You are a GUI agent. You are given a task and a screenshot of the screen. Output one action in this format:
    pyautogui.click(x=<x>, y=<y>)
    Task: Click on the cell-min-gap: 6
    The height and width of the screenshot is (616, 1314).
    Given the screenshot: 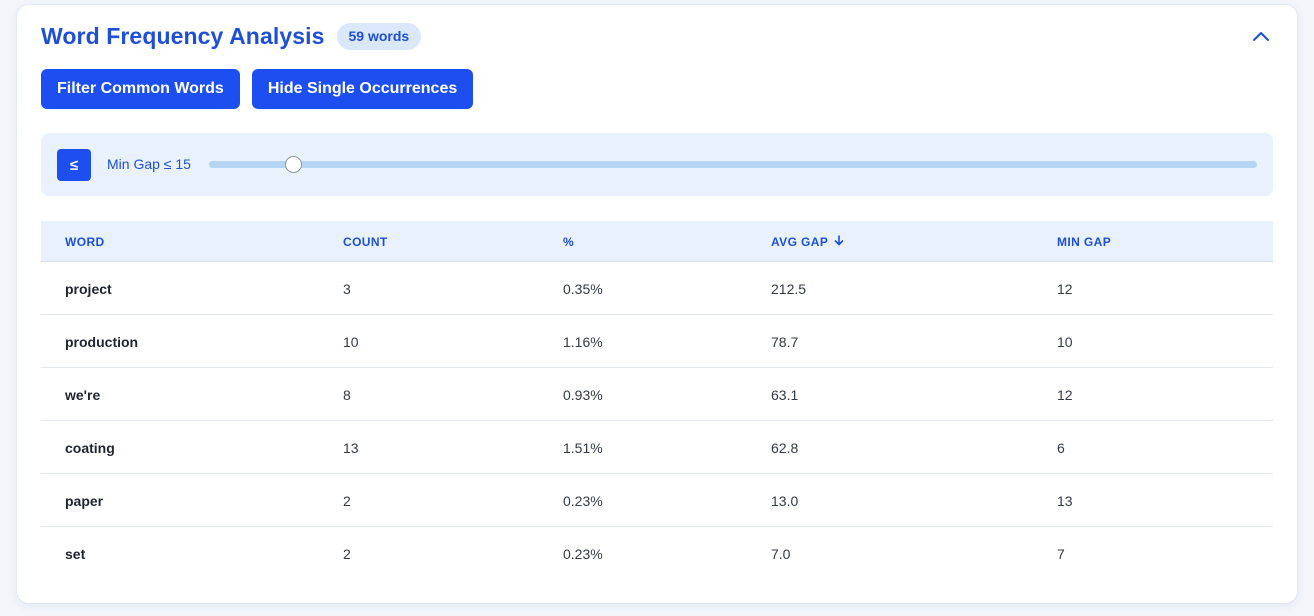 What is the action you would take?
    pyautogui.click(x=1061, y=448)
    